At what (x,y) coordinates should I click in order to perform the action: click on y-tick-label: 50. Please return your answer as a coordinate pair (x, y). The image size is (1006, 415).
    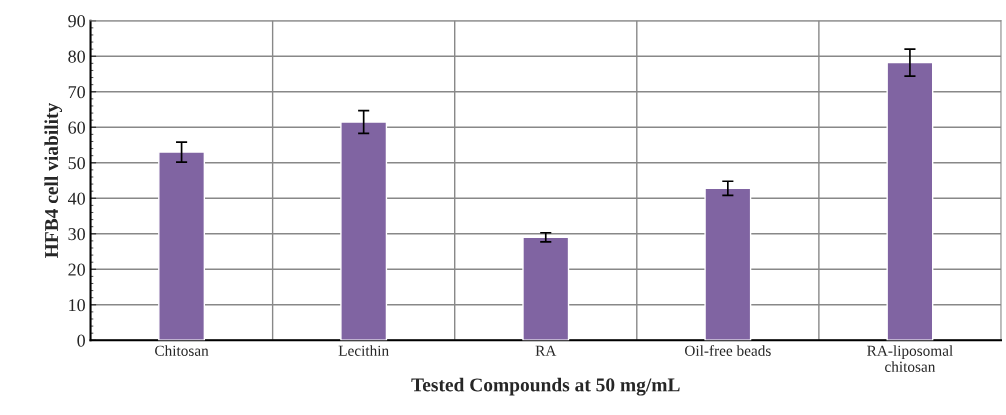
    Looking at the image, I should click on (76, 163).